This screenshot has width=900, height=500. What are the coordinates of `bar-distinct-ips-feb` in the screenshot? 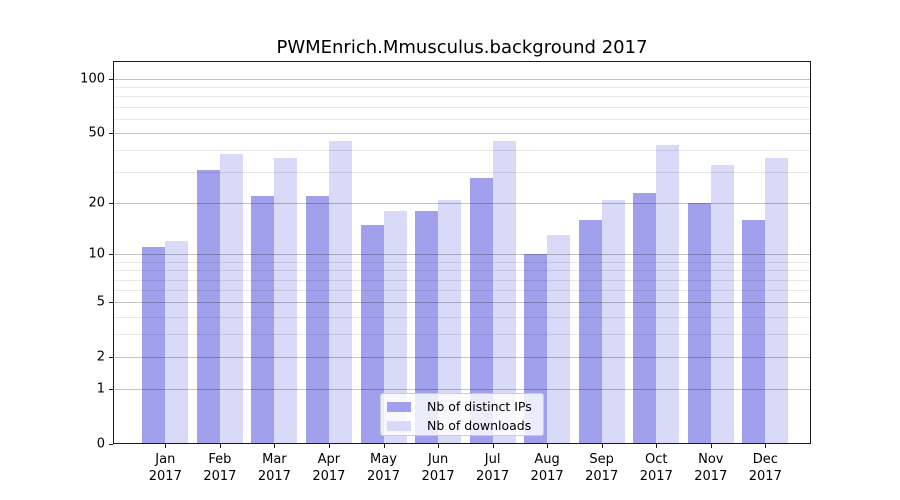 It's located at (208, 306).